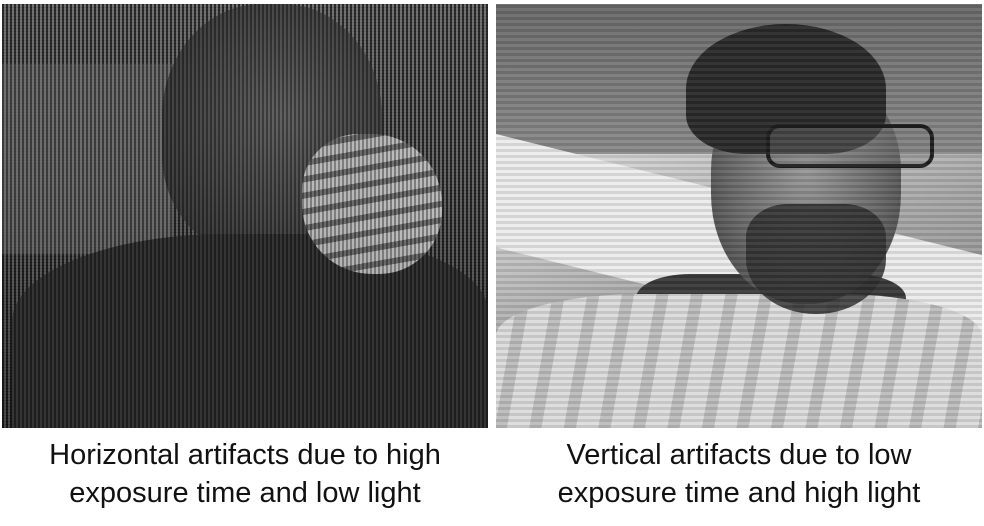 The image size is (984, 526). I want to click on person-hand, so click(372, 204).